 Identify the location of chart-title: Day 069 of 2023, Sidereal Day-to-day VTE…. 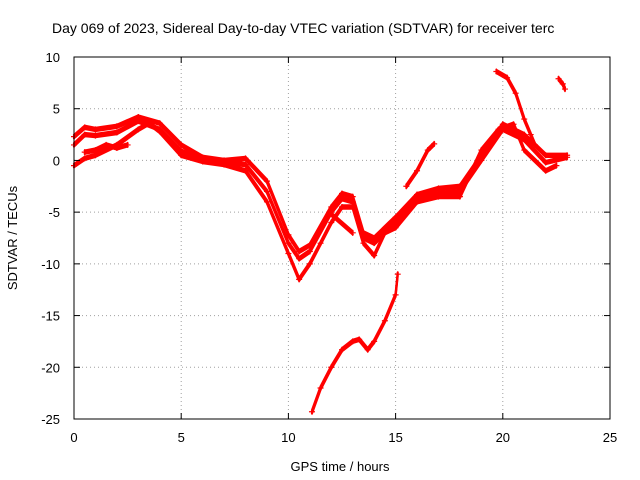
(303, 28).